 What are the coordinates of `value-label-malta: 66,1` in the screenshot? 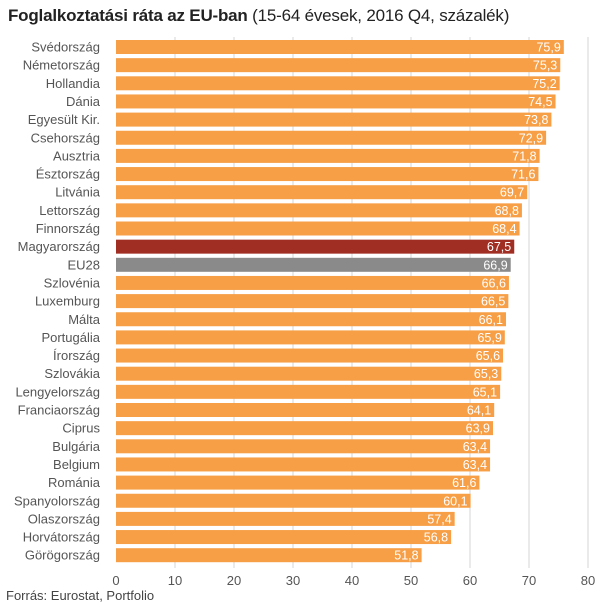 It's located at (491, 320).